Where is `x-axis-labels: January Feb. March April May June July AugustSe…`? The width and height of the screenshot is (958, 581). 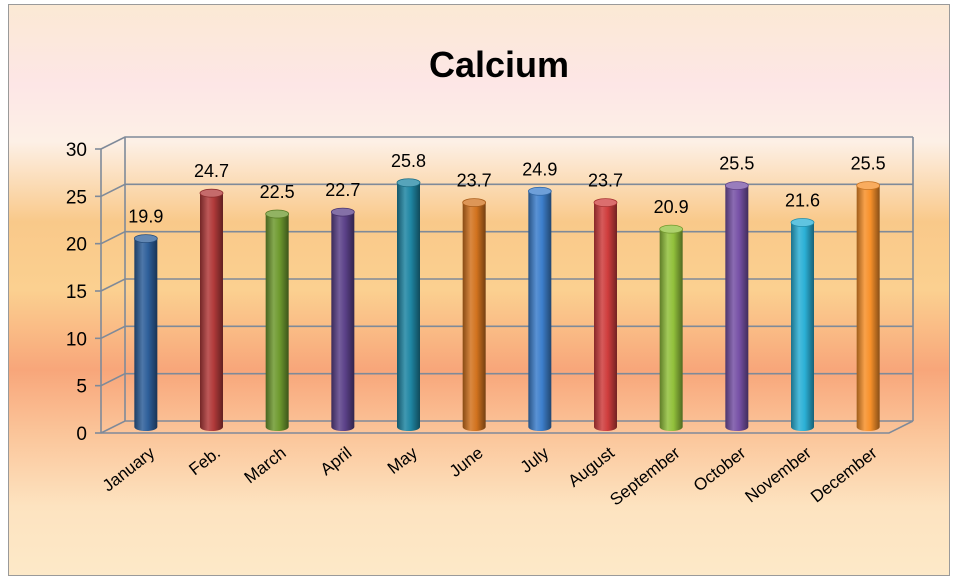 x-axis-labels: January Feb. March April May June July AugustSe… is located at coordinates (490, 476).